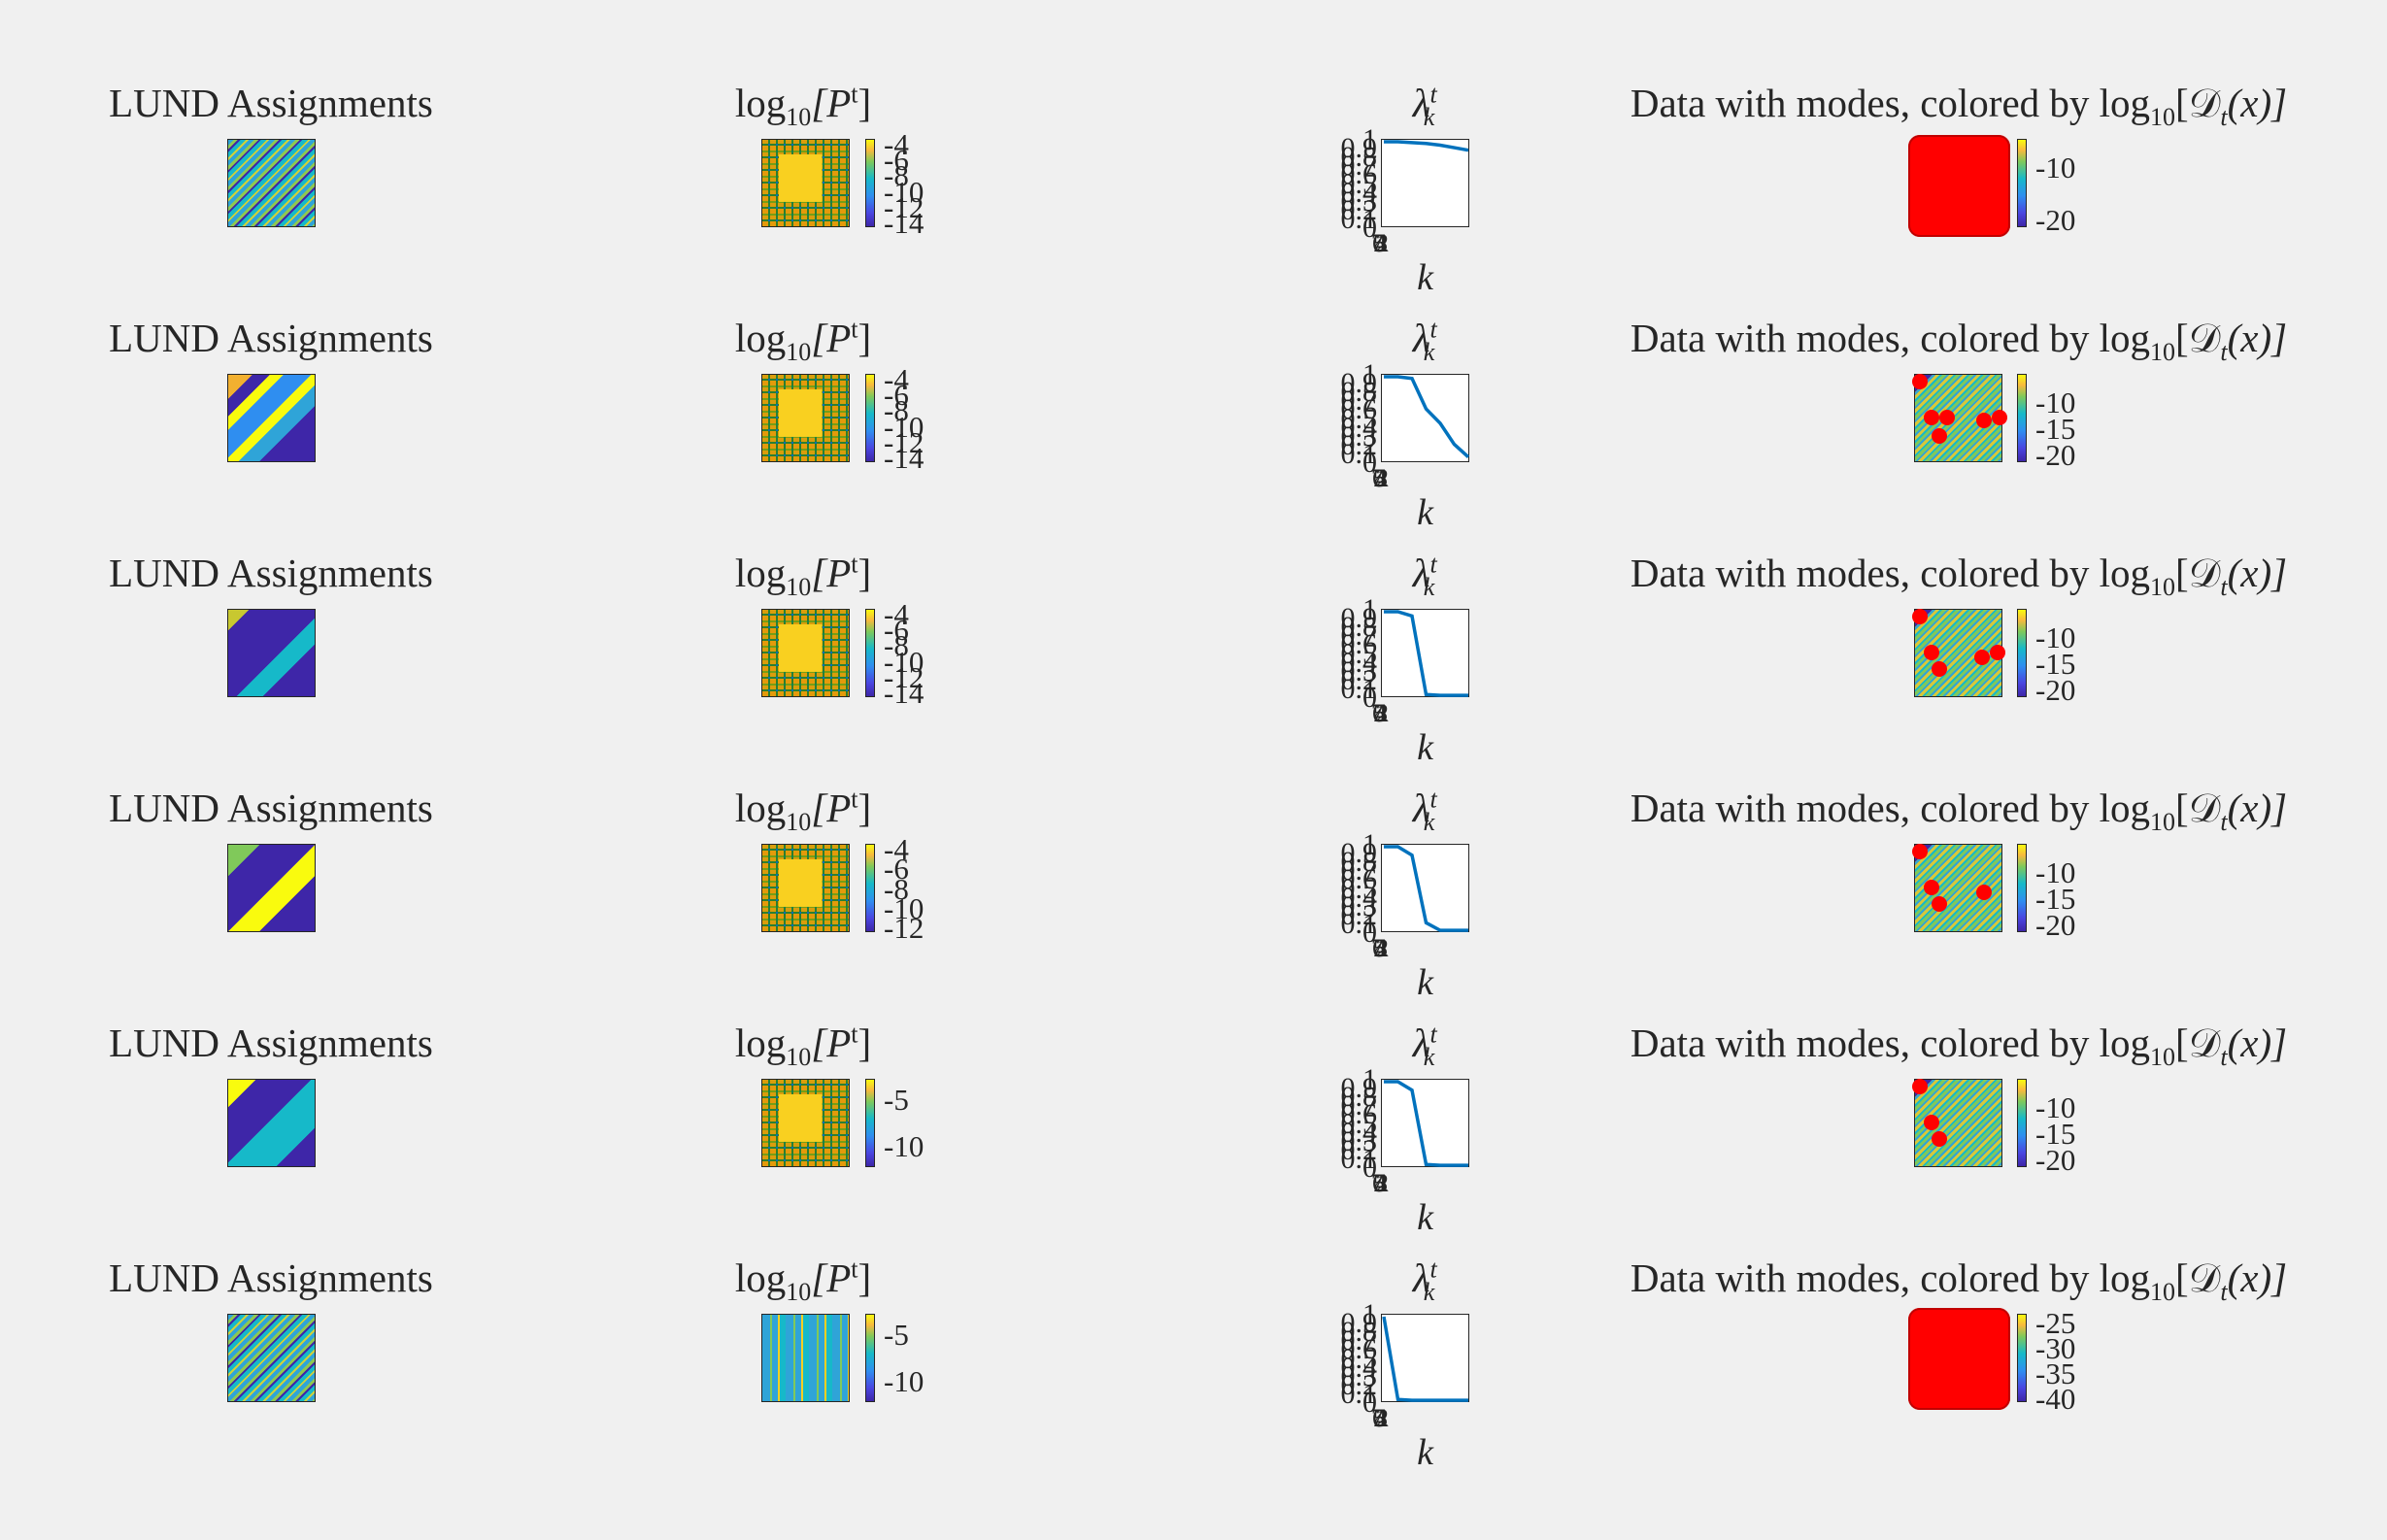 This screenshot has width=2387, height=1540. I want to click on density-colorbar-tick: -20, so click(2055, 1160).